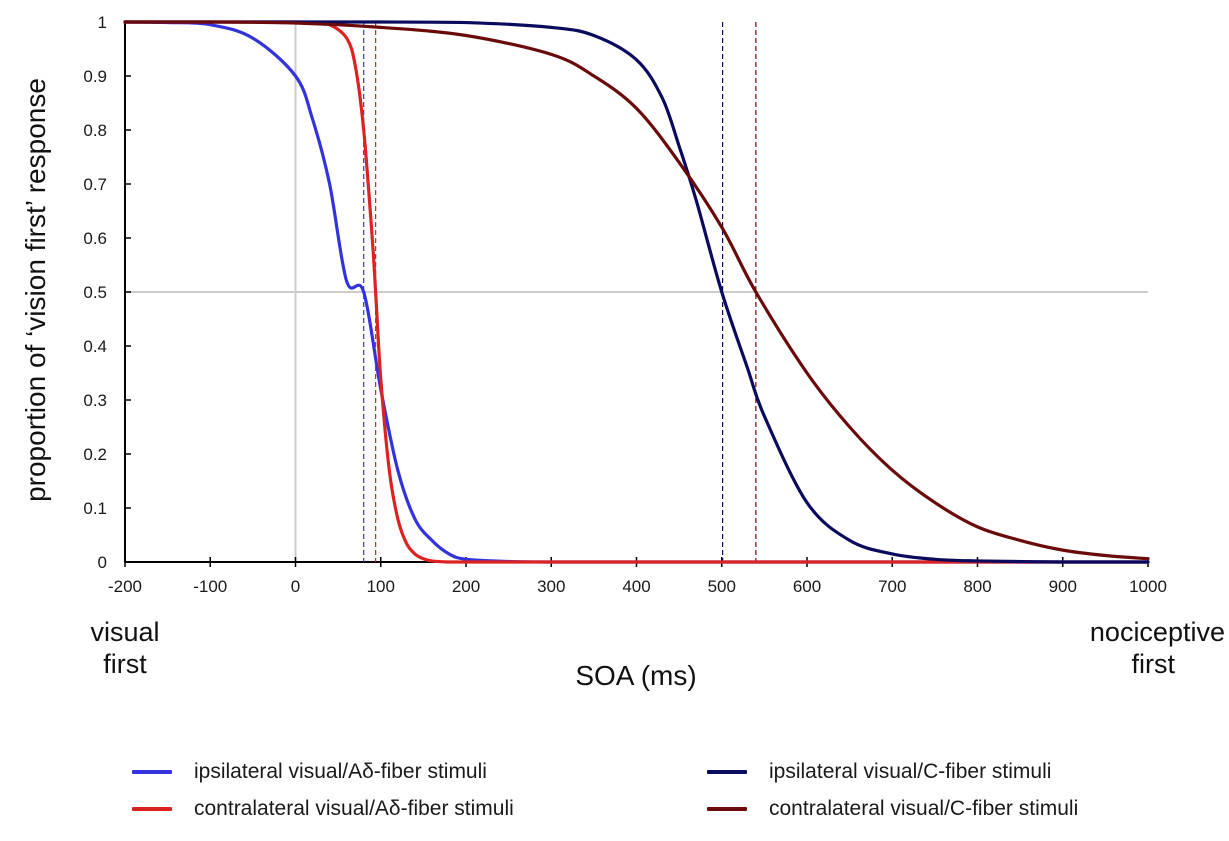 This screenshot has width=1229, height=841. I want to click on x-tick-label: 200, so click(466, 586).